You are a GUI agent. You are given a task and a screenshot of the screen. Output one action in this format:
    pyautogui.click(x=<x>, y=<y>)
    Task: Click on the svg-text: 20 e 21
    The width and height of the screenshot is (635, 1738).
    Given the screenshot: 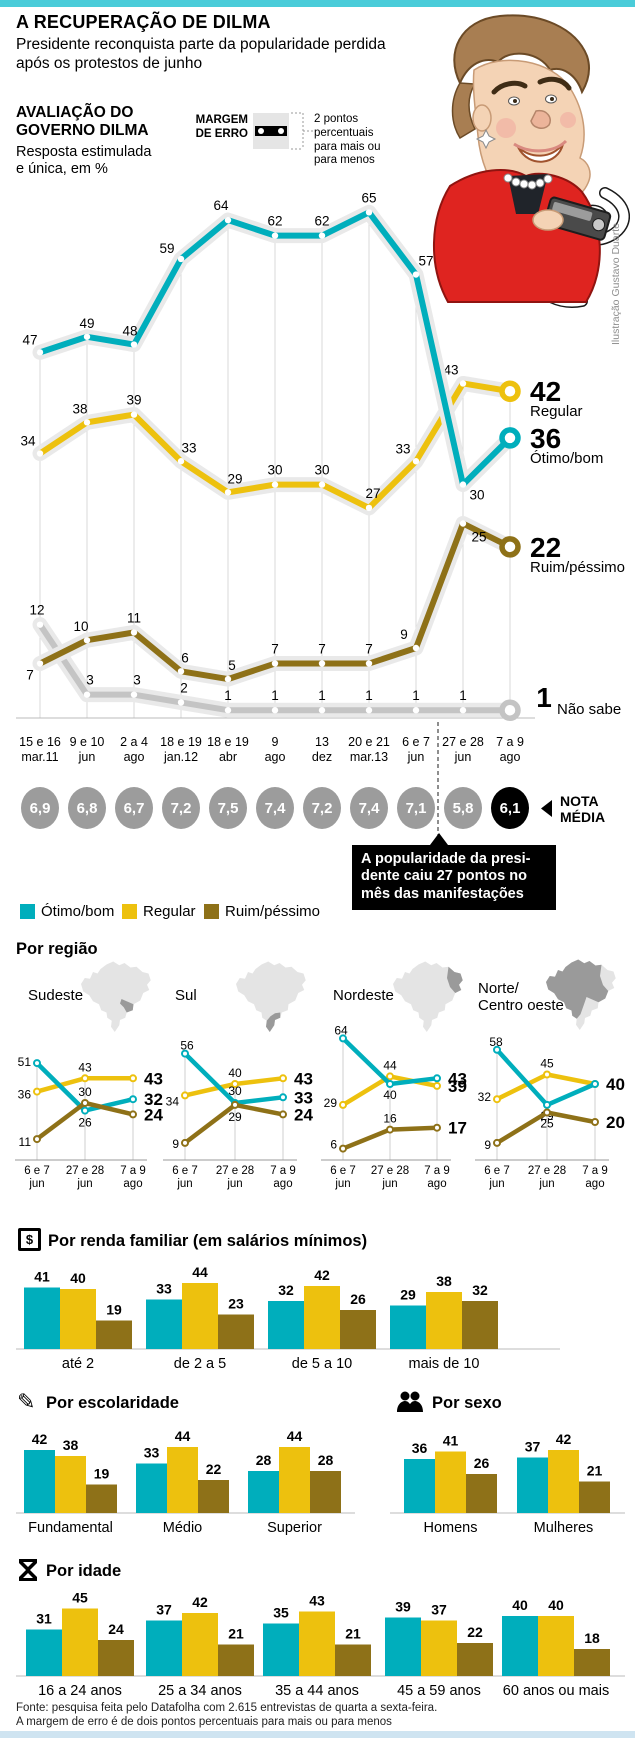 What is the action you would take?
    pyautogui.click(x=369, y=742)
    